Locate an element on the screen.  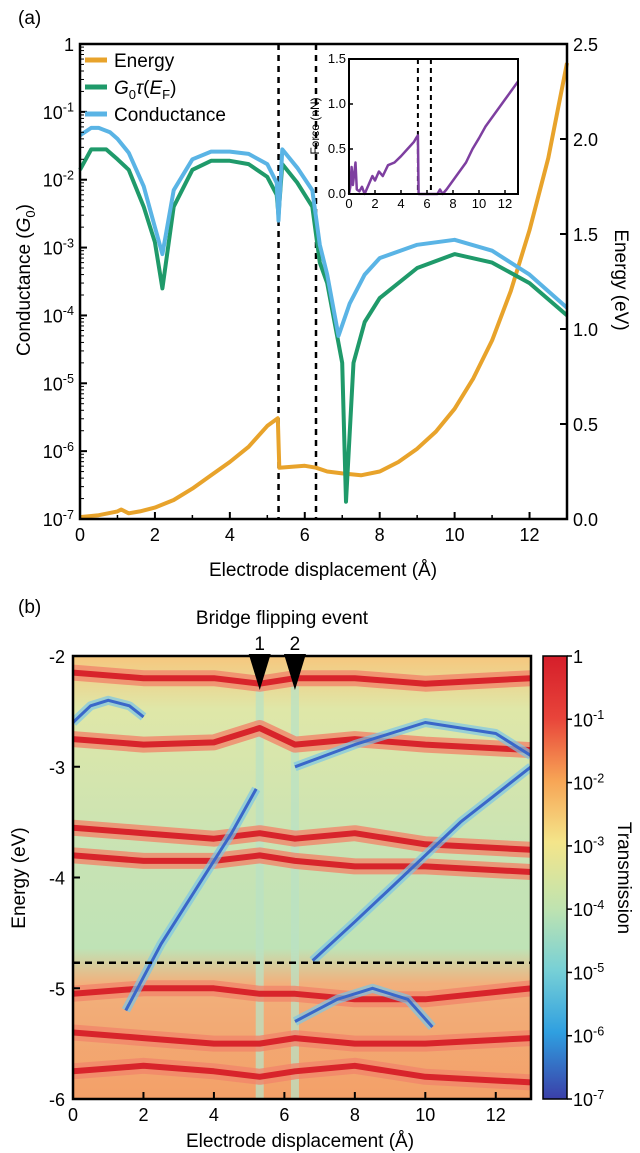
panel-a-ytick-right-label: 1.5 is located at coordinates (585, 235).